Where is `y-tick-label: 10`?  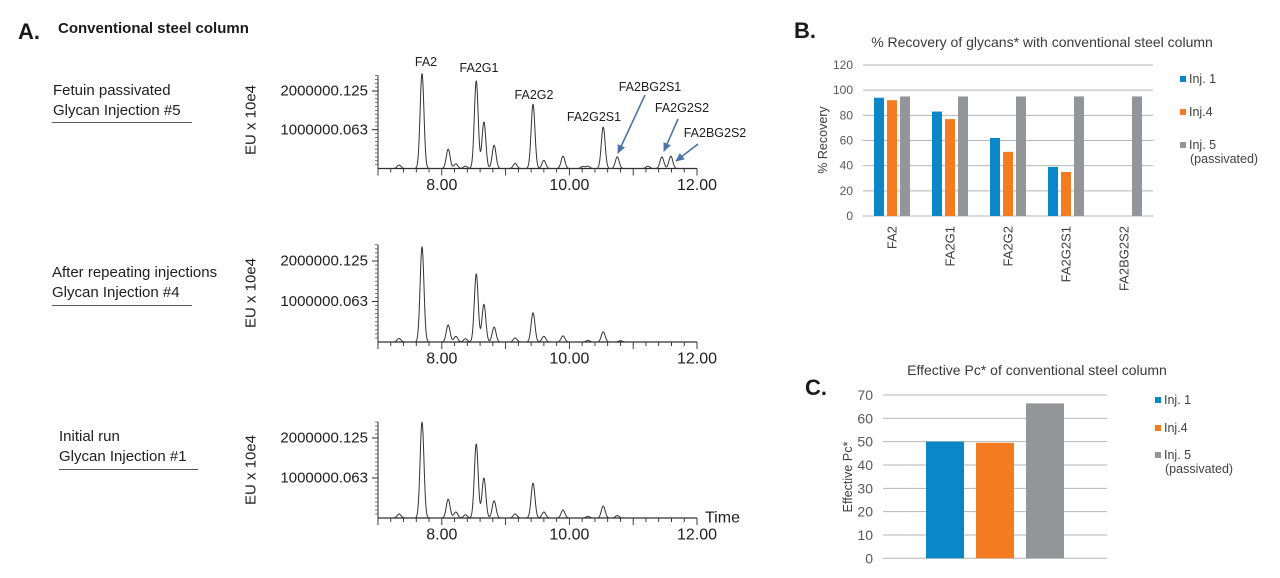 y-tick-label: 10 is located at coordinates (865, 535).